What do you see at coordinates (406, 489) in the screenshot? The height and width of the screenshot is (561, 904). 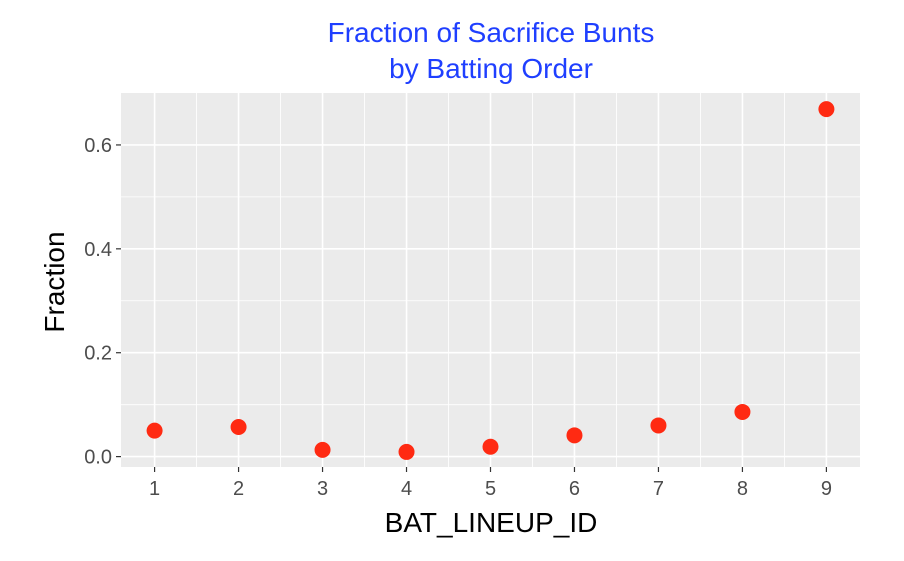 I see `x-tick-label: 4` at bounding box center [406, 489].